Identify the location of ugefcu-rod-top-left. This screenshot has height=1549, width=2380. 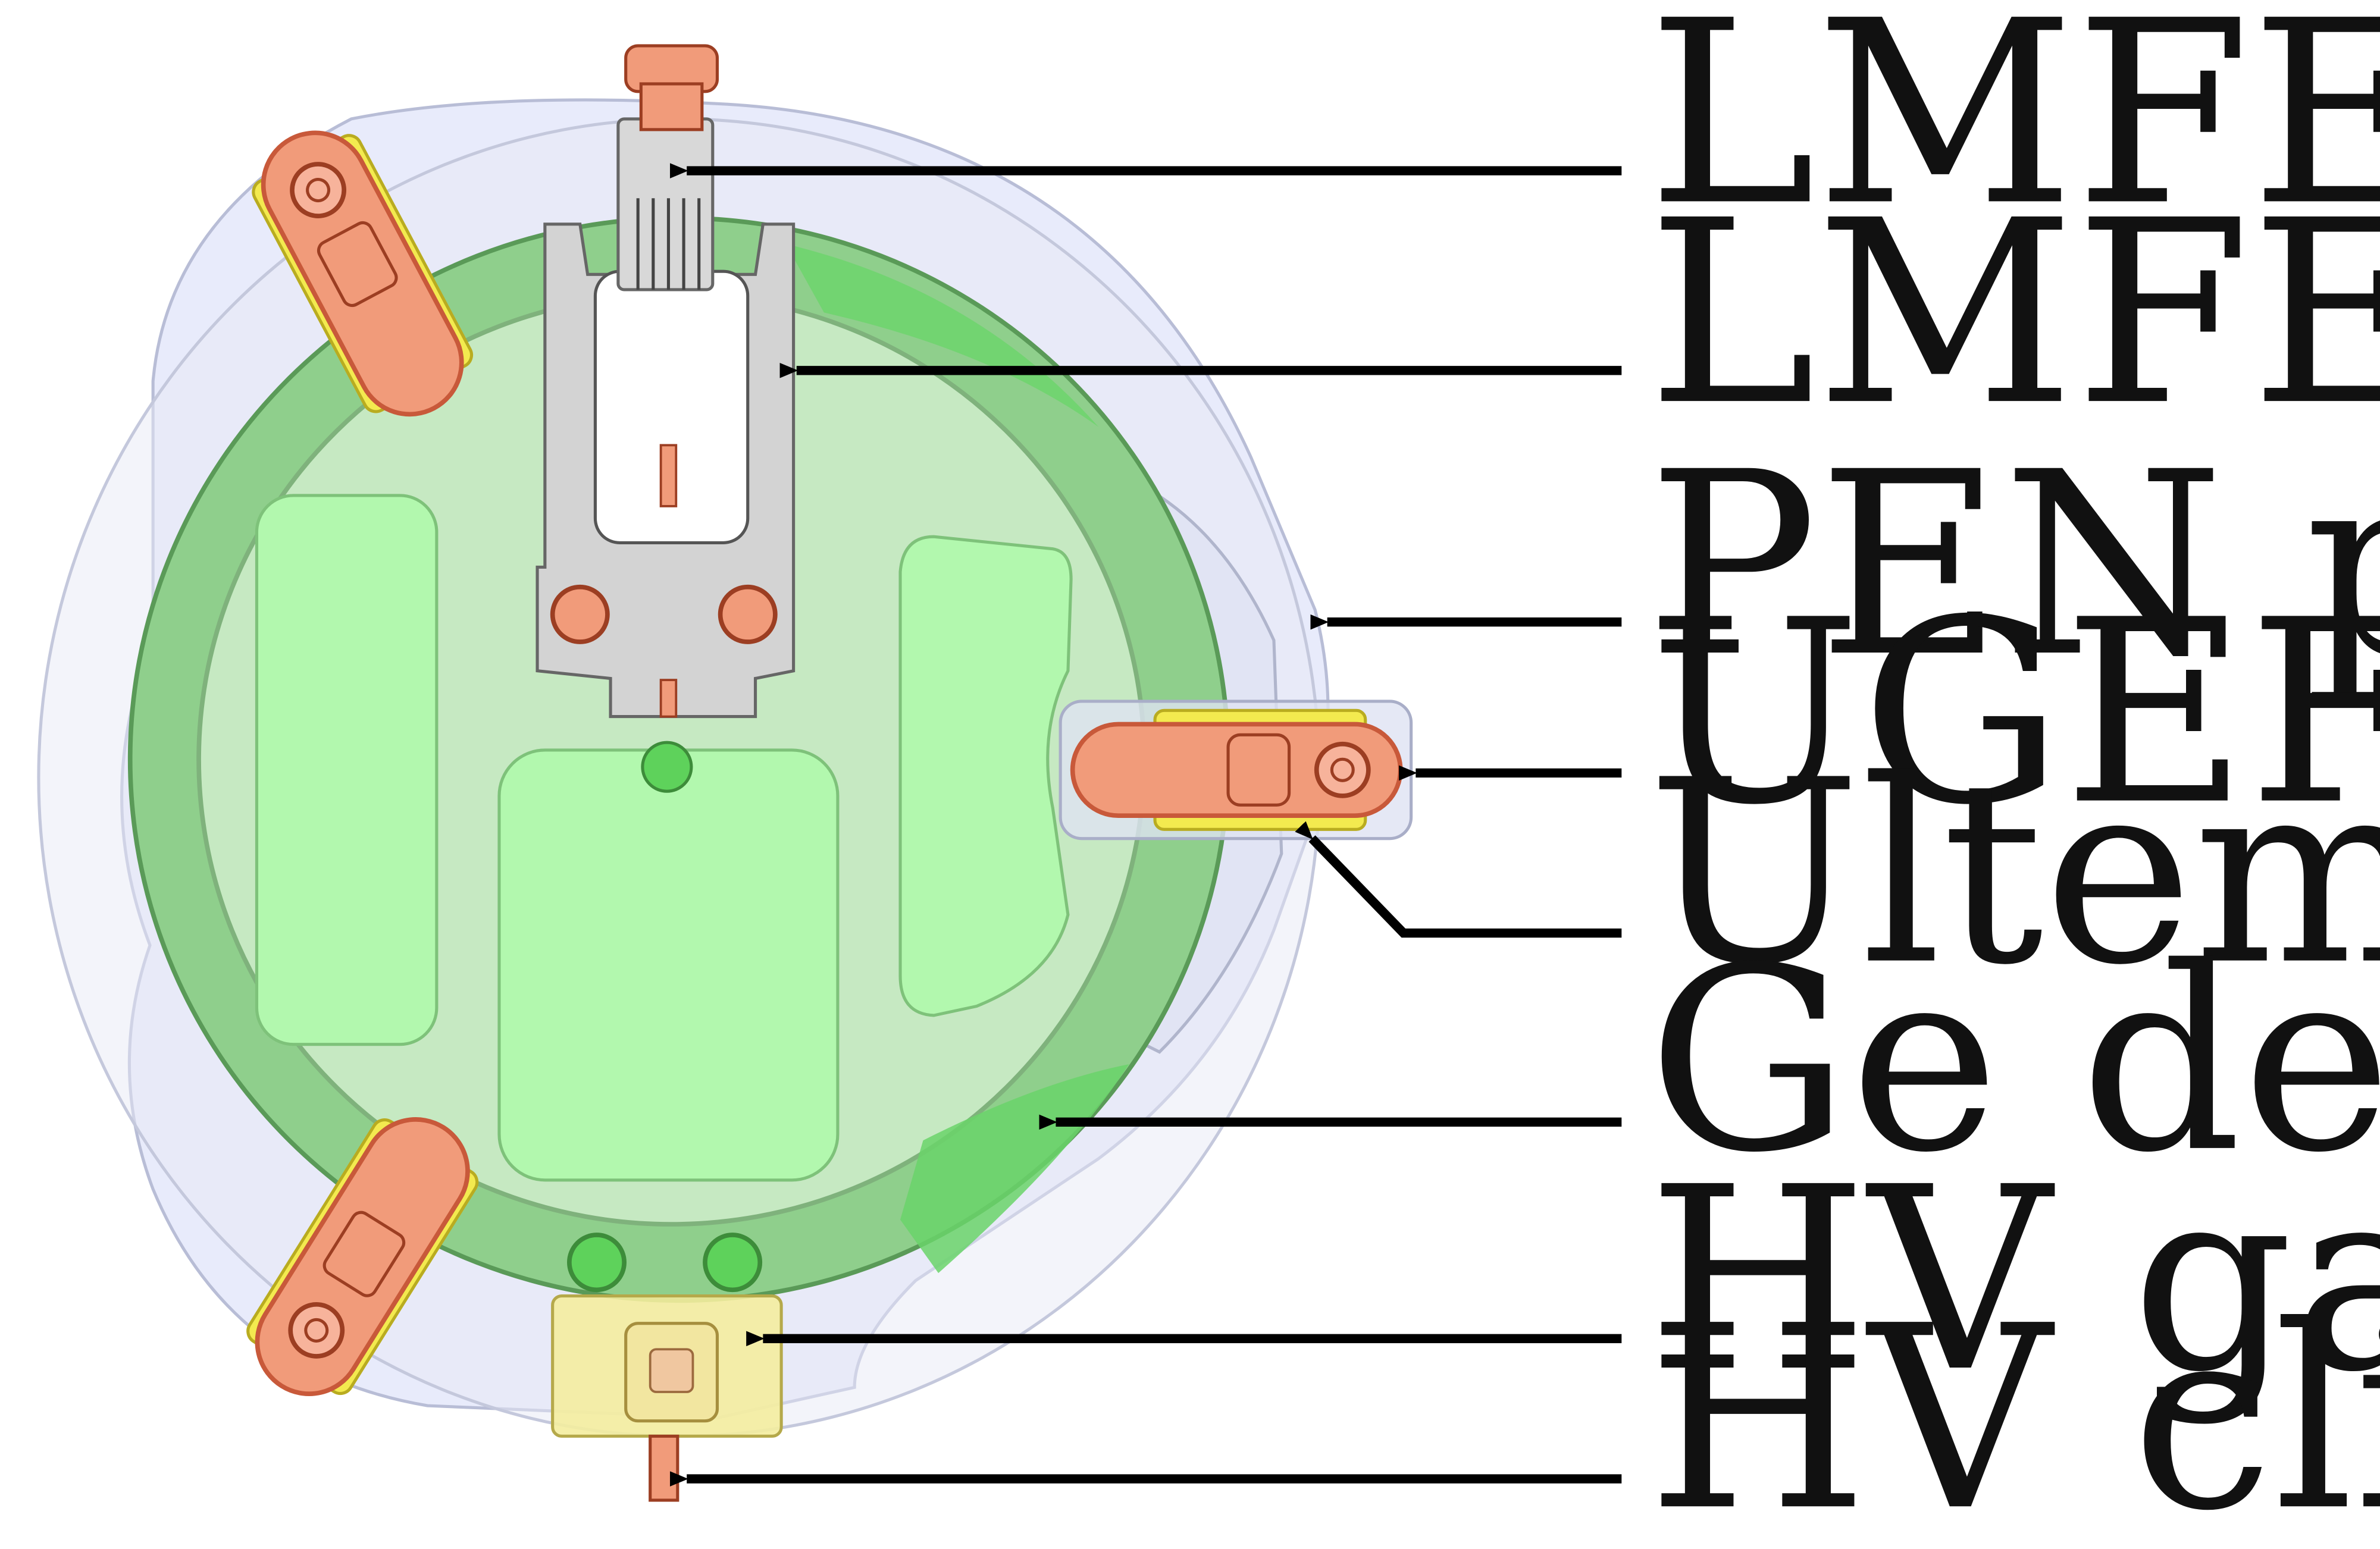
(363, 273).